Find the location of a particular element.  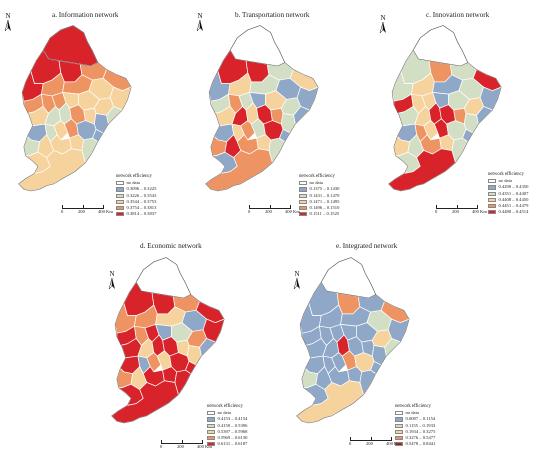

map-title: c. Innovation network is located at coordinates (458, 15).